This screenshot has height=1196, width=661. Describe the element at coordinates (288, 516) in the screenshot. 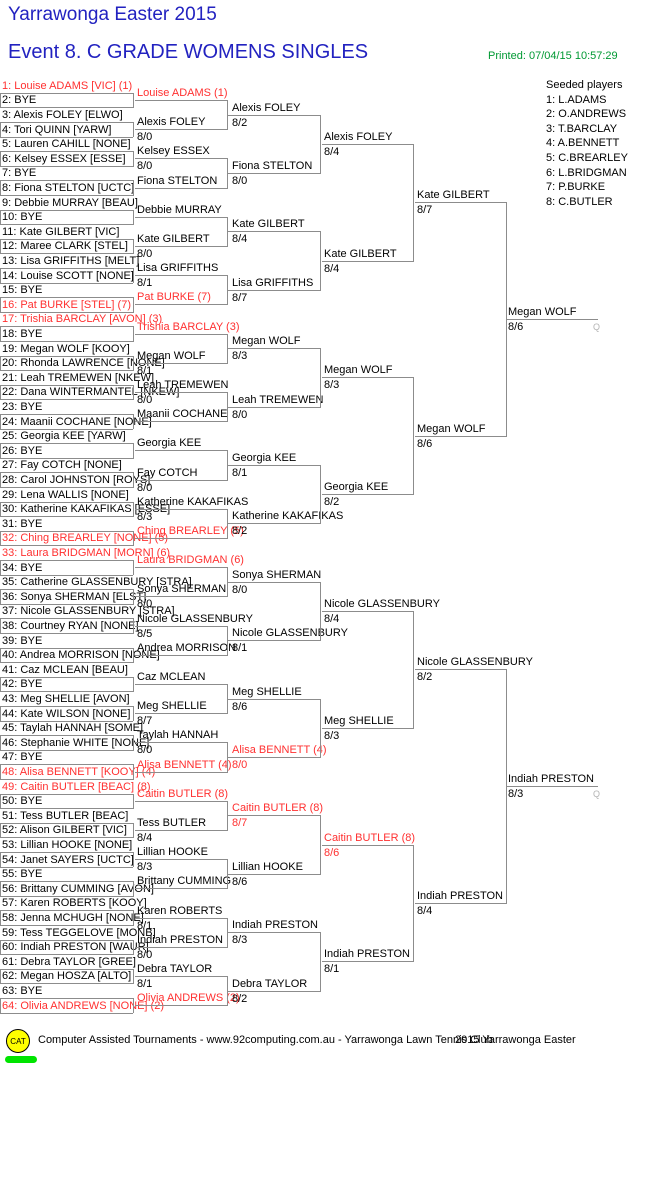

I see `bracket-winner-name: Katherine KAKAFIKAS` at that location.